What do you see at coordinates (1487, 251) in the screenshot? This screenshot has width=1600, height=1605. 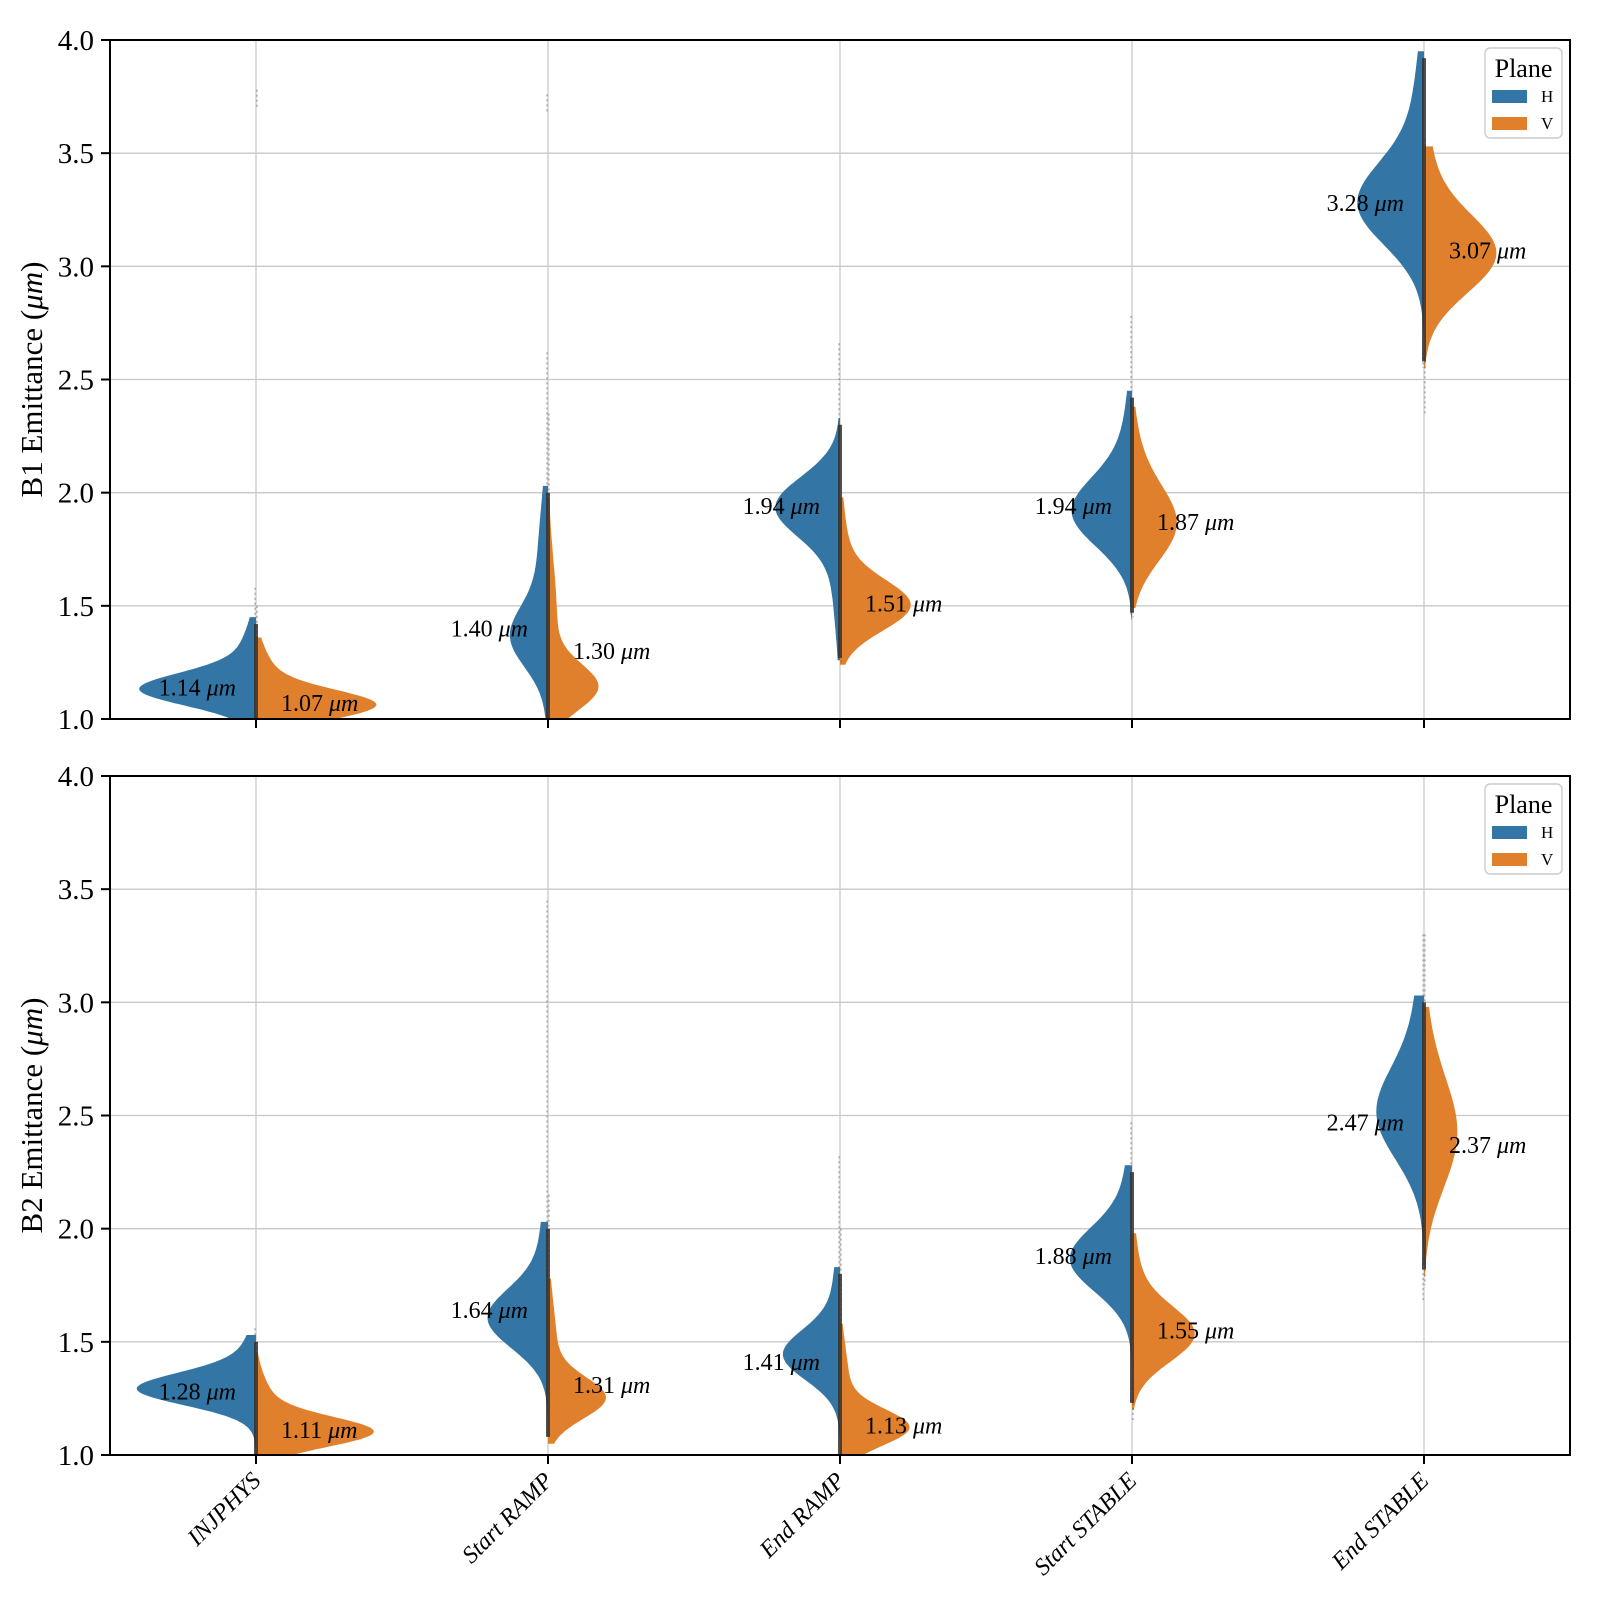 I see `annotation-v-mean: 3.07 μm` at bounding box center [1487, 251].